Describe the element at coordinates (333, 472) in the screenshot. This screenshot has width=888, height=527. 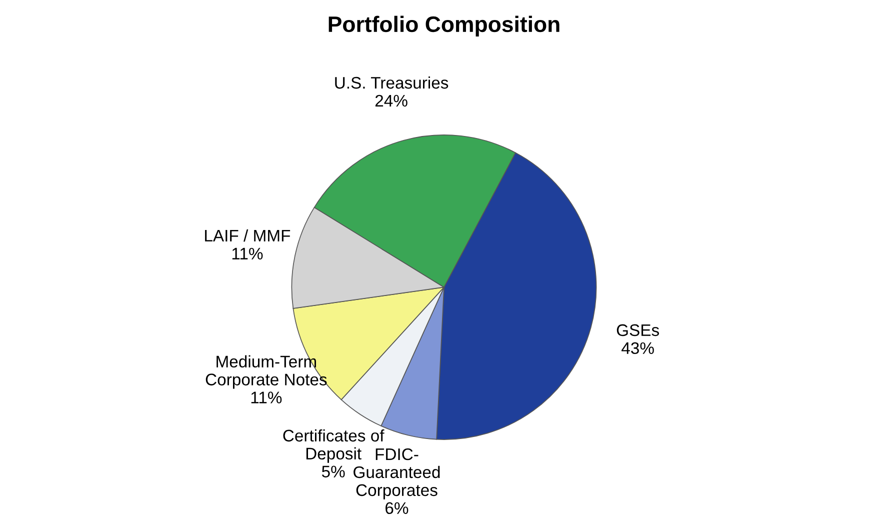
I see `data-label: 5%` at that location.